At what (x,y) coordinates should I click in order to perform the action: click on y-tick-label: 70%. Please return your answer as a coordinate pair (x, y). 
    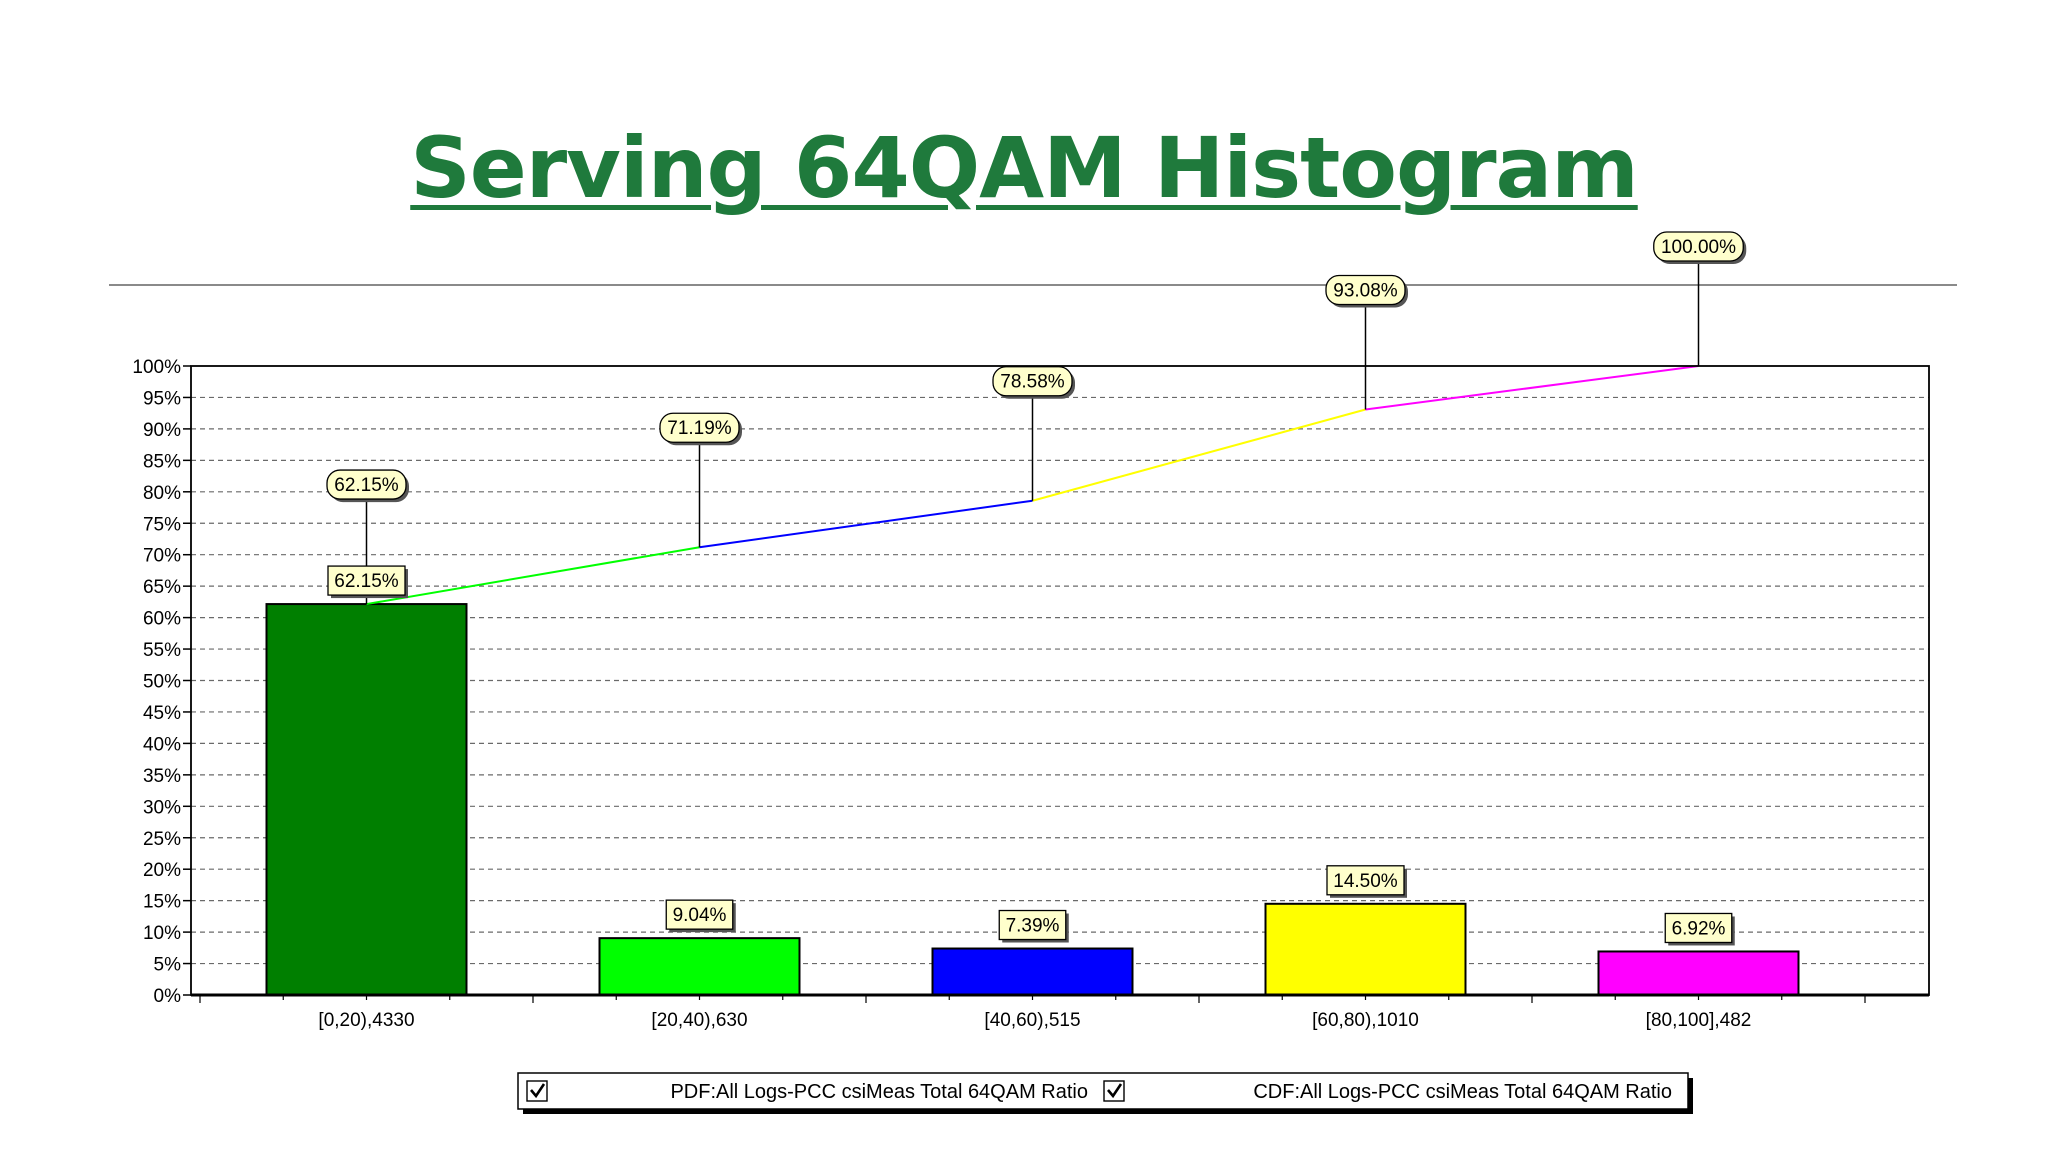
    Looking at the image, I should click on (162, 556).